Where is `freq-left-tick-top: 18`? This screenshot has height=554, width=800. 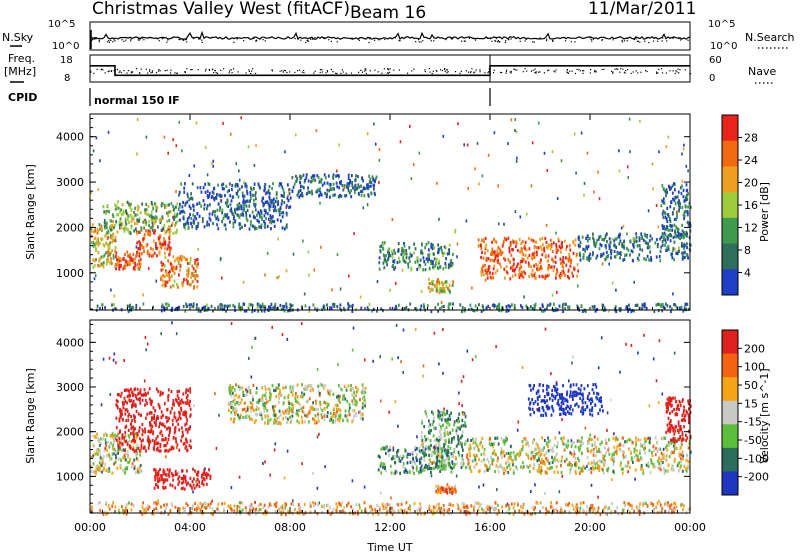 freq-left-tick-top: 18 is located at coordinates (66, 60).